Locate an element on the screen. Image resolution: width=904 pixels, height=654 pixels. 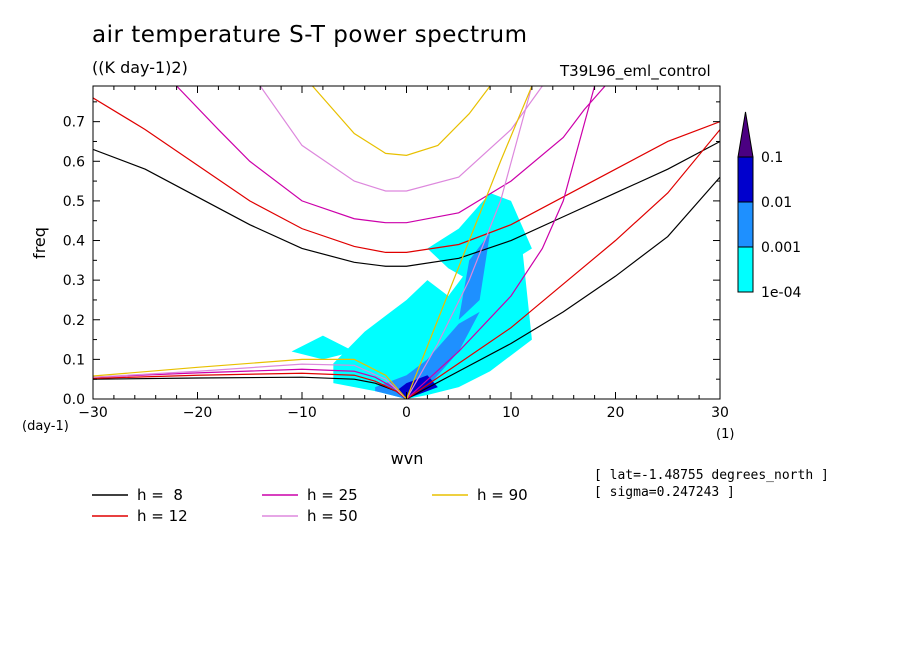
x-tick-label: 20 is located at coordinates (616, 413).